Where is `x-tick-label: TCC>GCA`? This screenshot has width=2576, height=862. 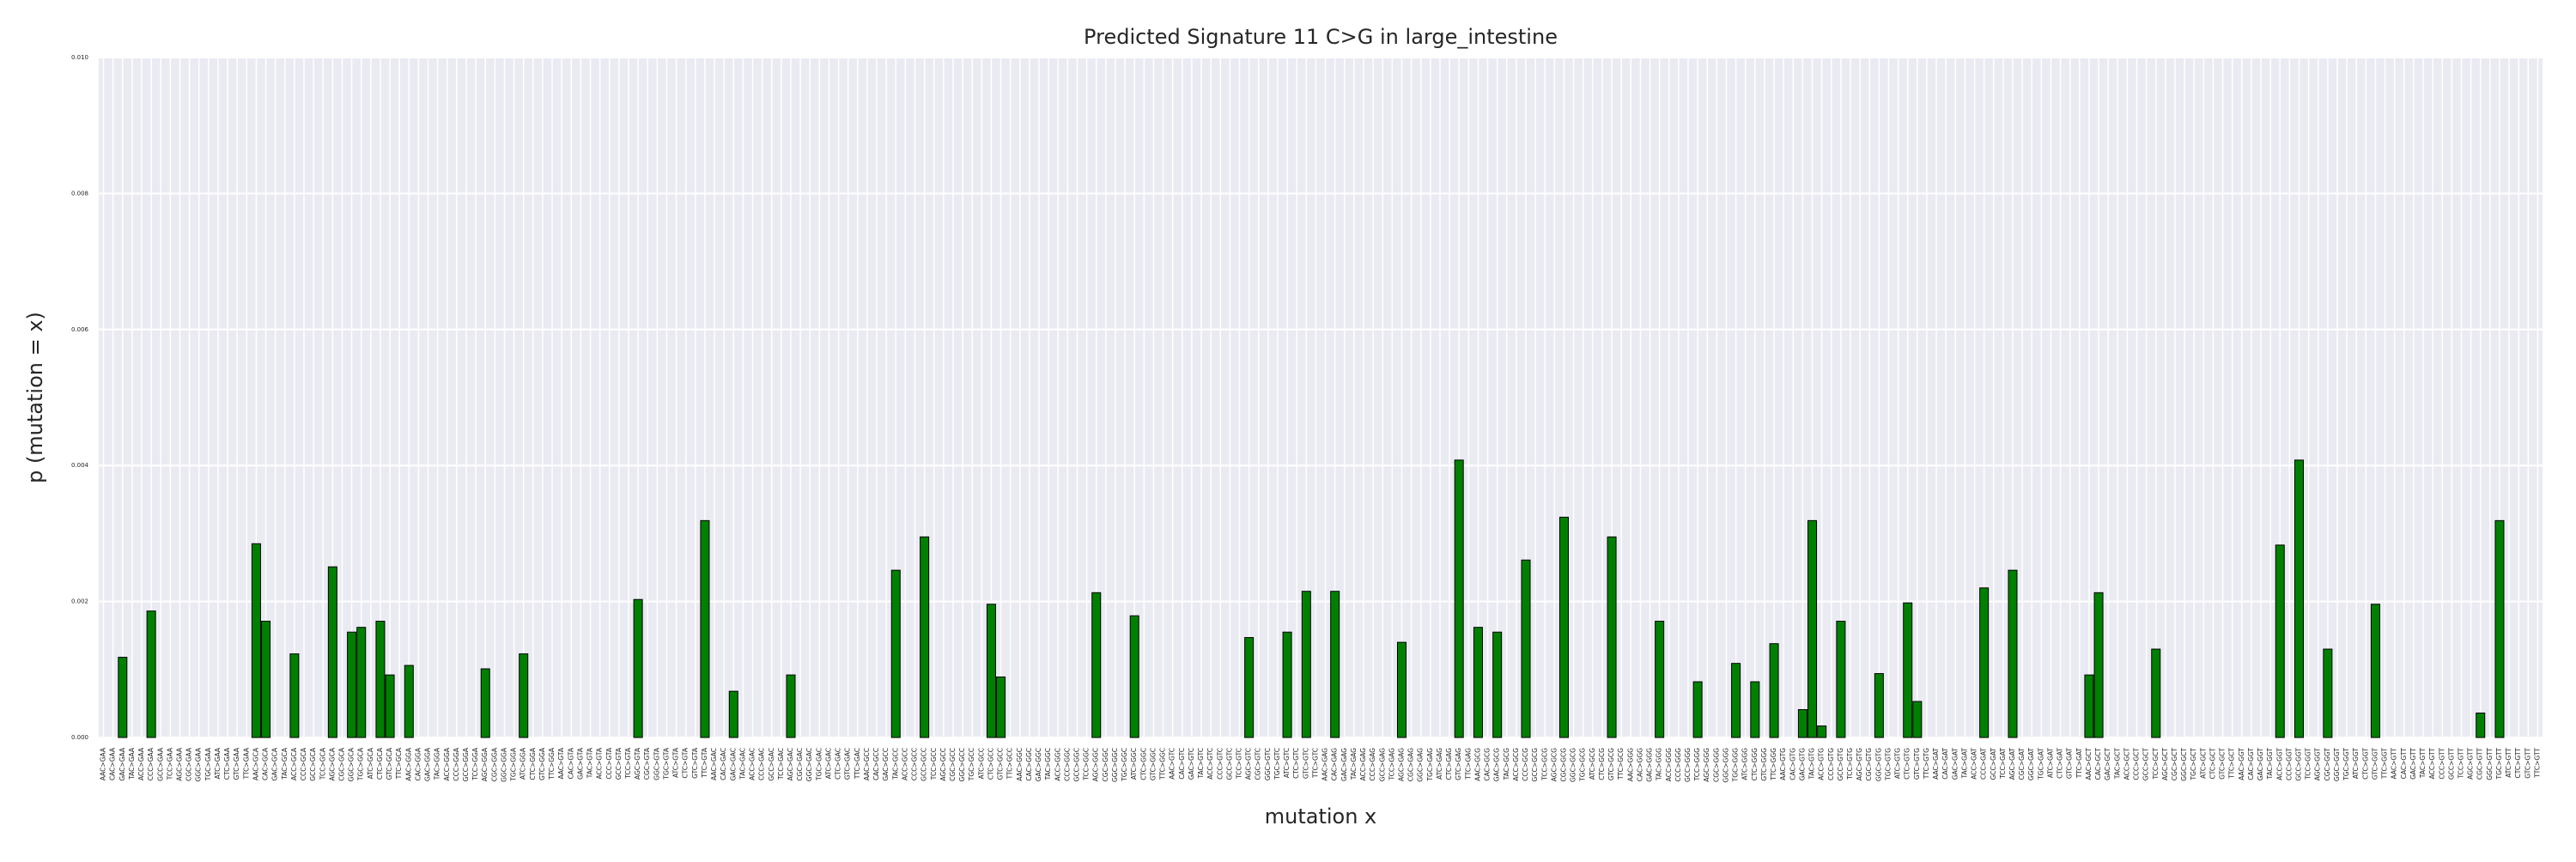 x-tick-label: TCC>GCA is located at coordinates (323, 763).